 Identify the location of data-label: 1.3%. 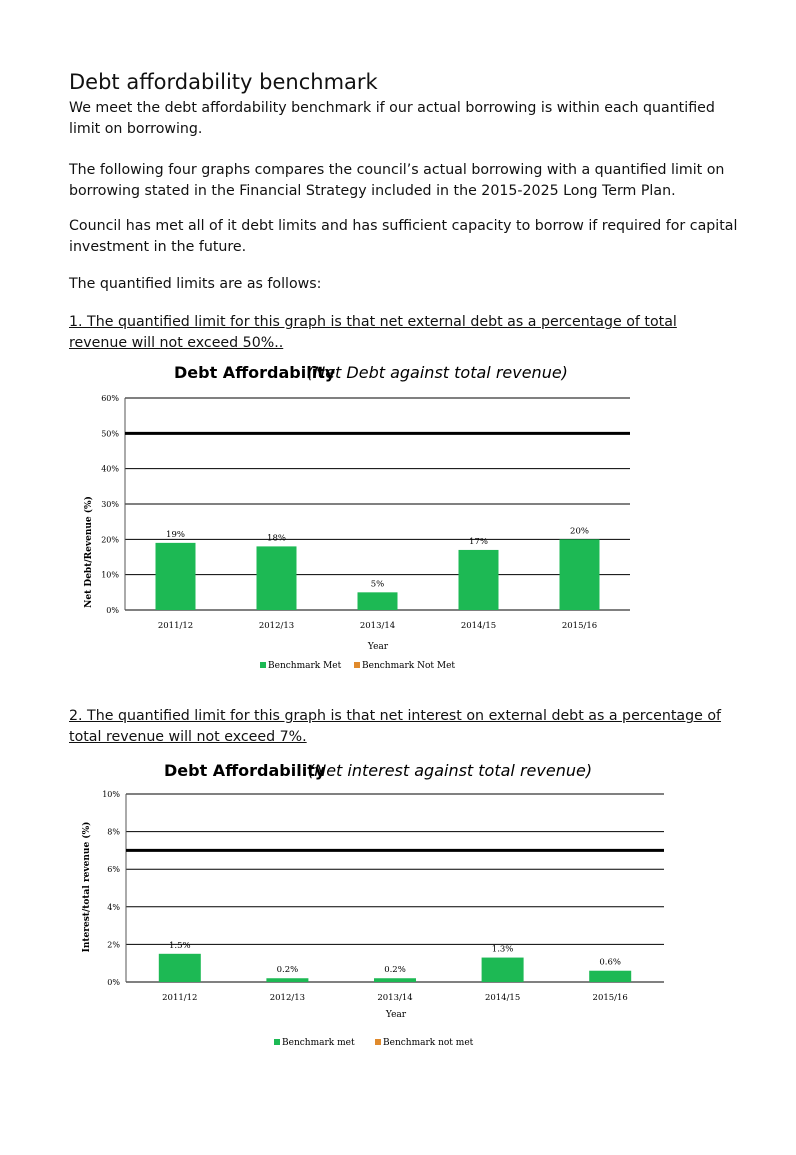
(503, 950).